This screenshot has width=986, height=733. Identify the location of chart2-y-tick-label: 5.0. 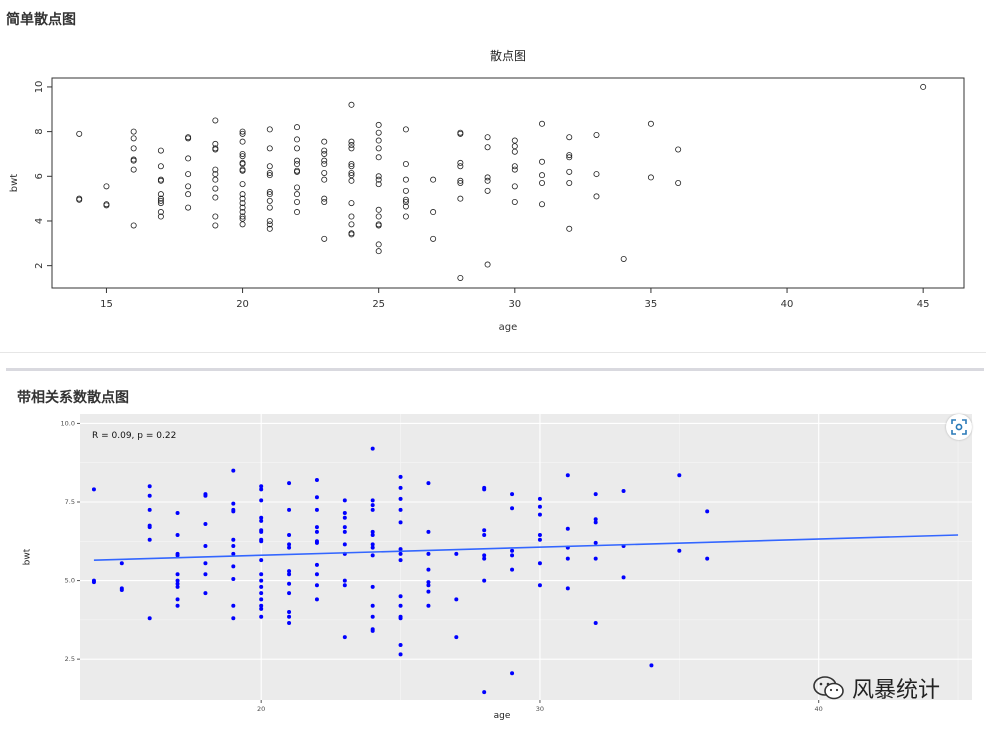
(70, 581).